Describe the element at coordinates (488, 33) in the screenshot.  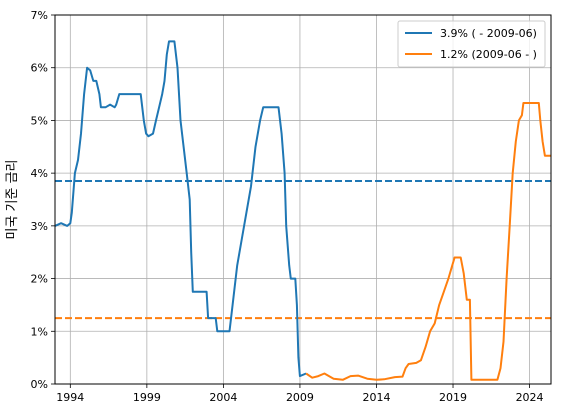
I see `legend-label-series-1: 3.9% ( - 2009-06)` at that location.